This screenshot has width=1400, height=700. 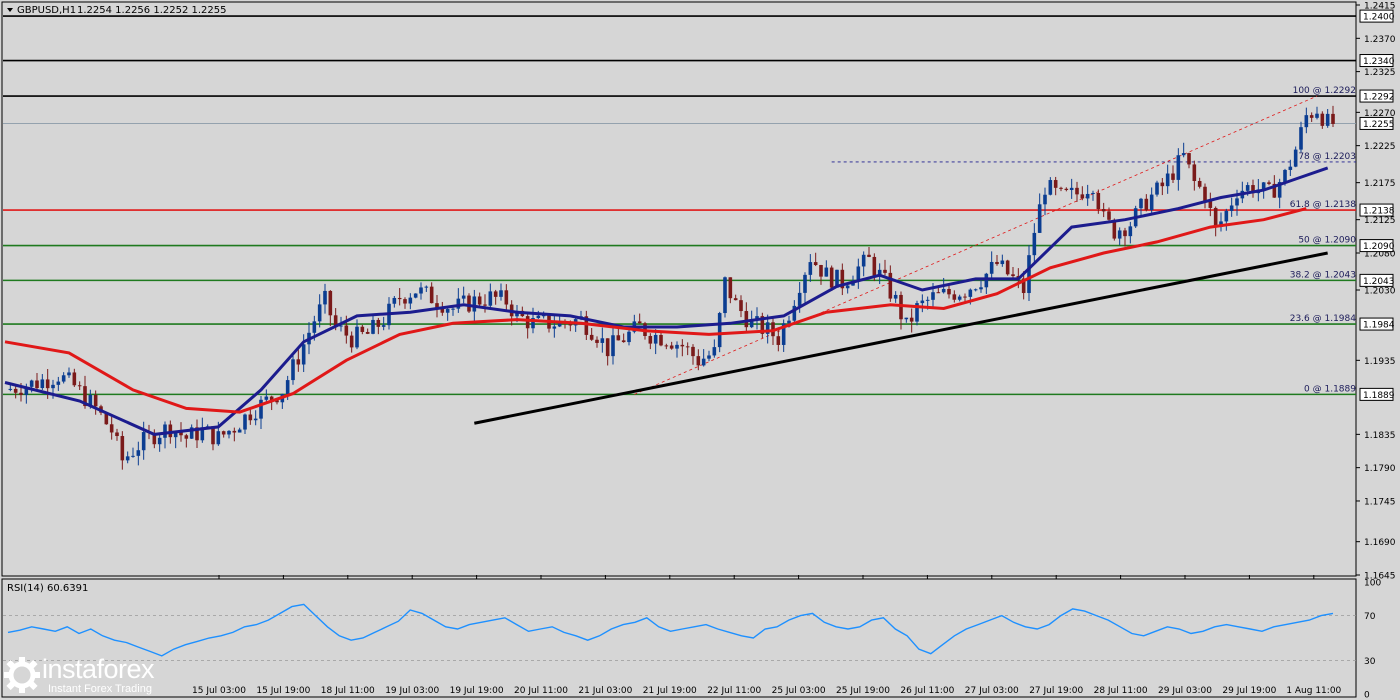 What do you see at coordinates (1380, 40) in the screenshot?
I see `price-tick-label: 1.2370` at bounding box center [1380, 40].